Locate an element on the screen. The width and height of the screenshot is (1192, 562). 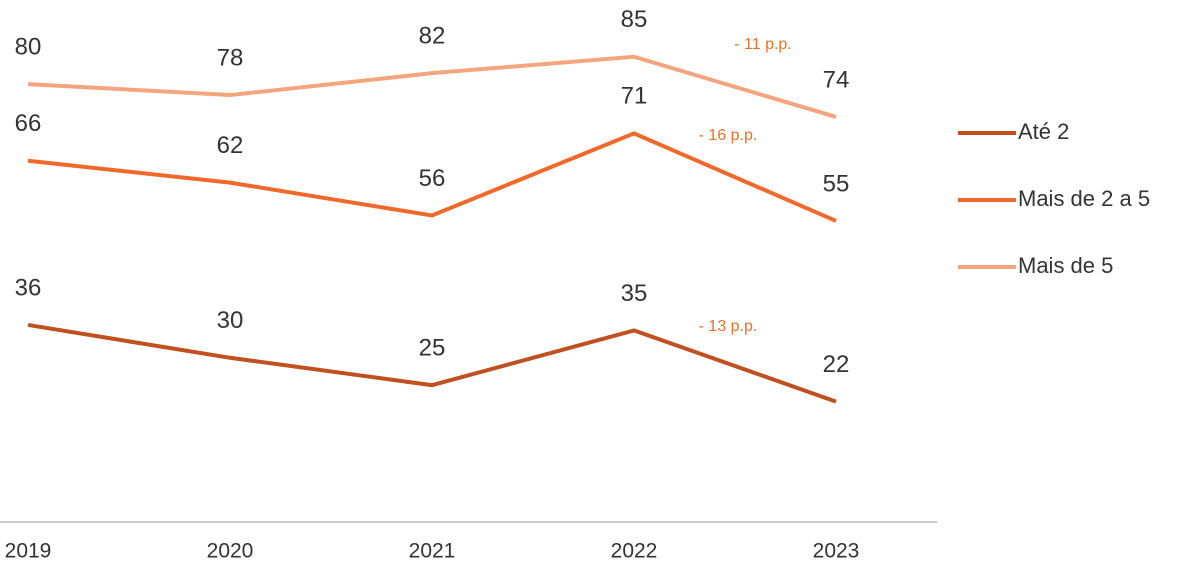
x-tick-label: 2020 is located at coordinates (230, 551).